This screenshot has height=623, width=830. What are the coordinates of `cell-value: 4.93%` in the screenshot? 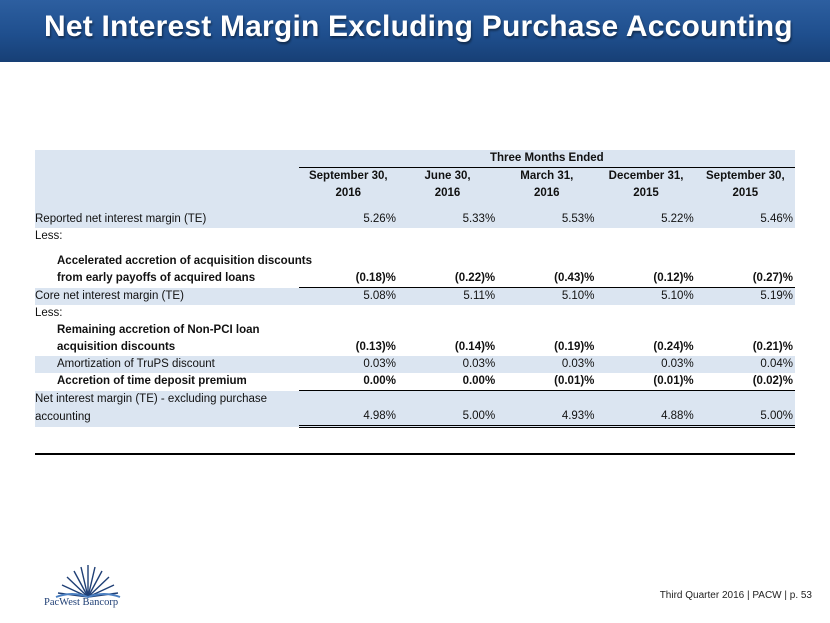 It's located at (547, 418).